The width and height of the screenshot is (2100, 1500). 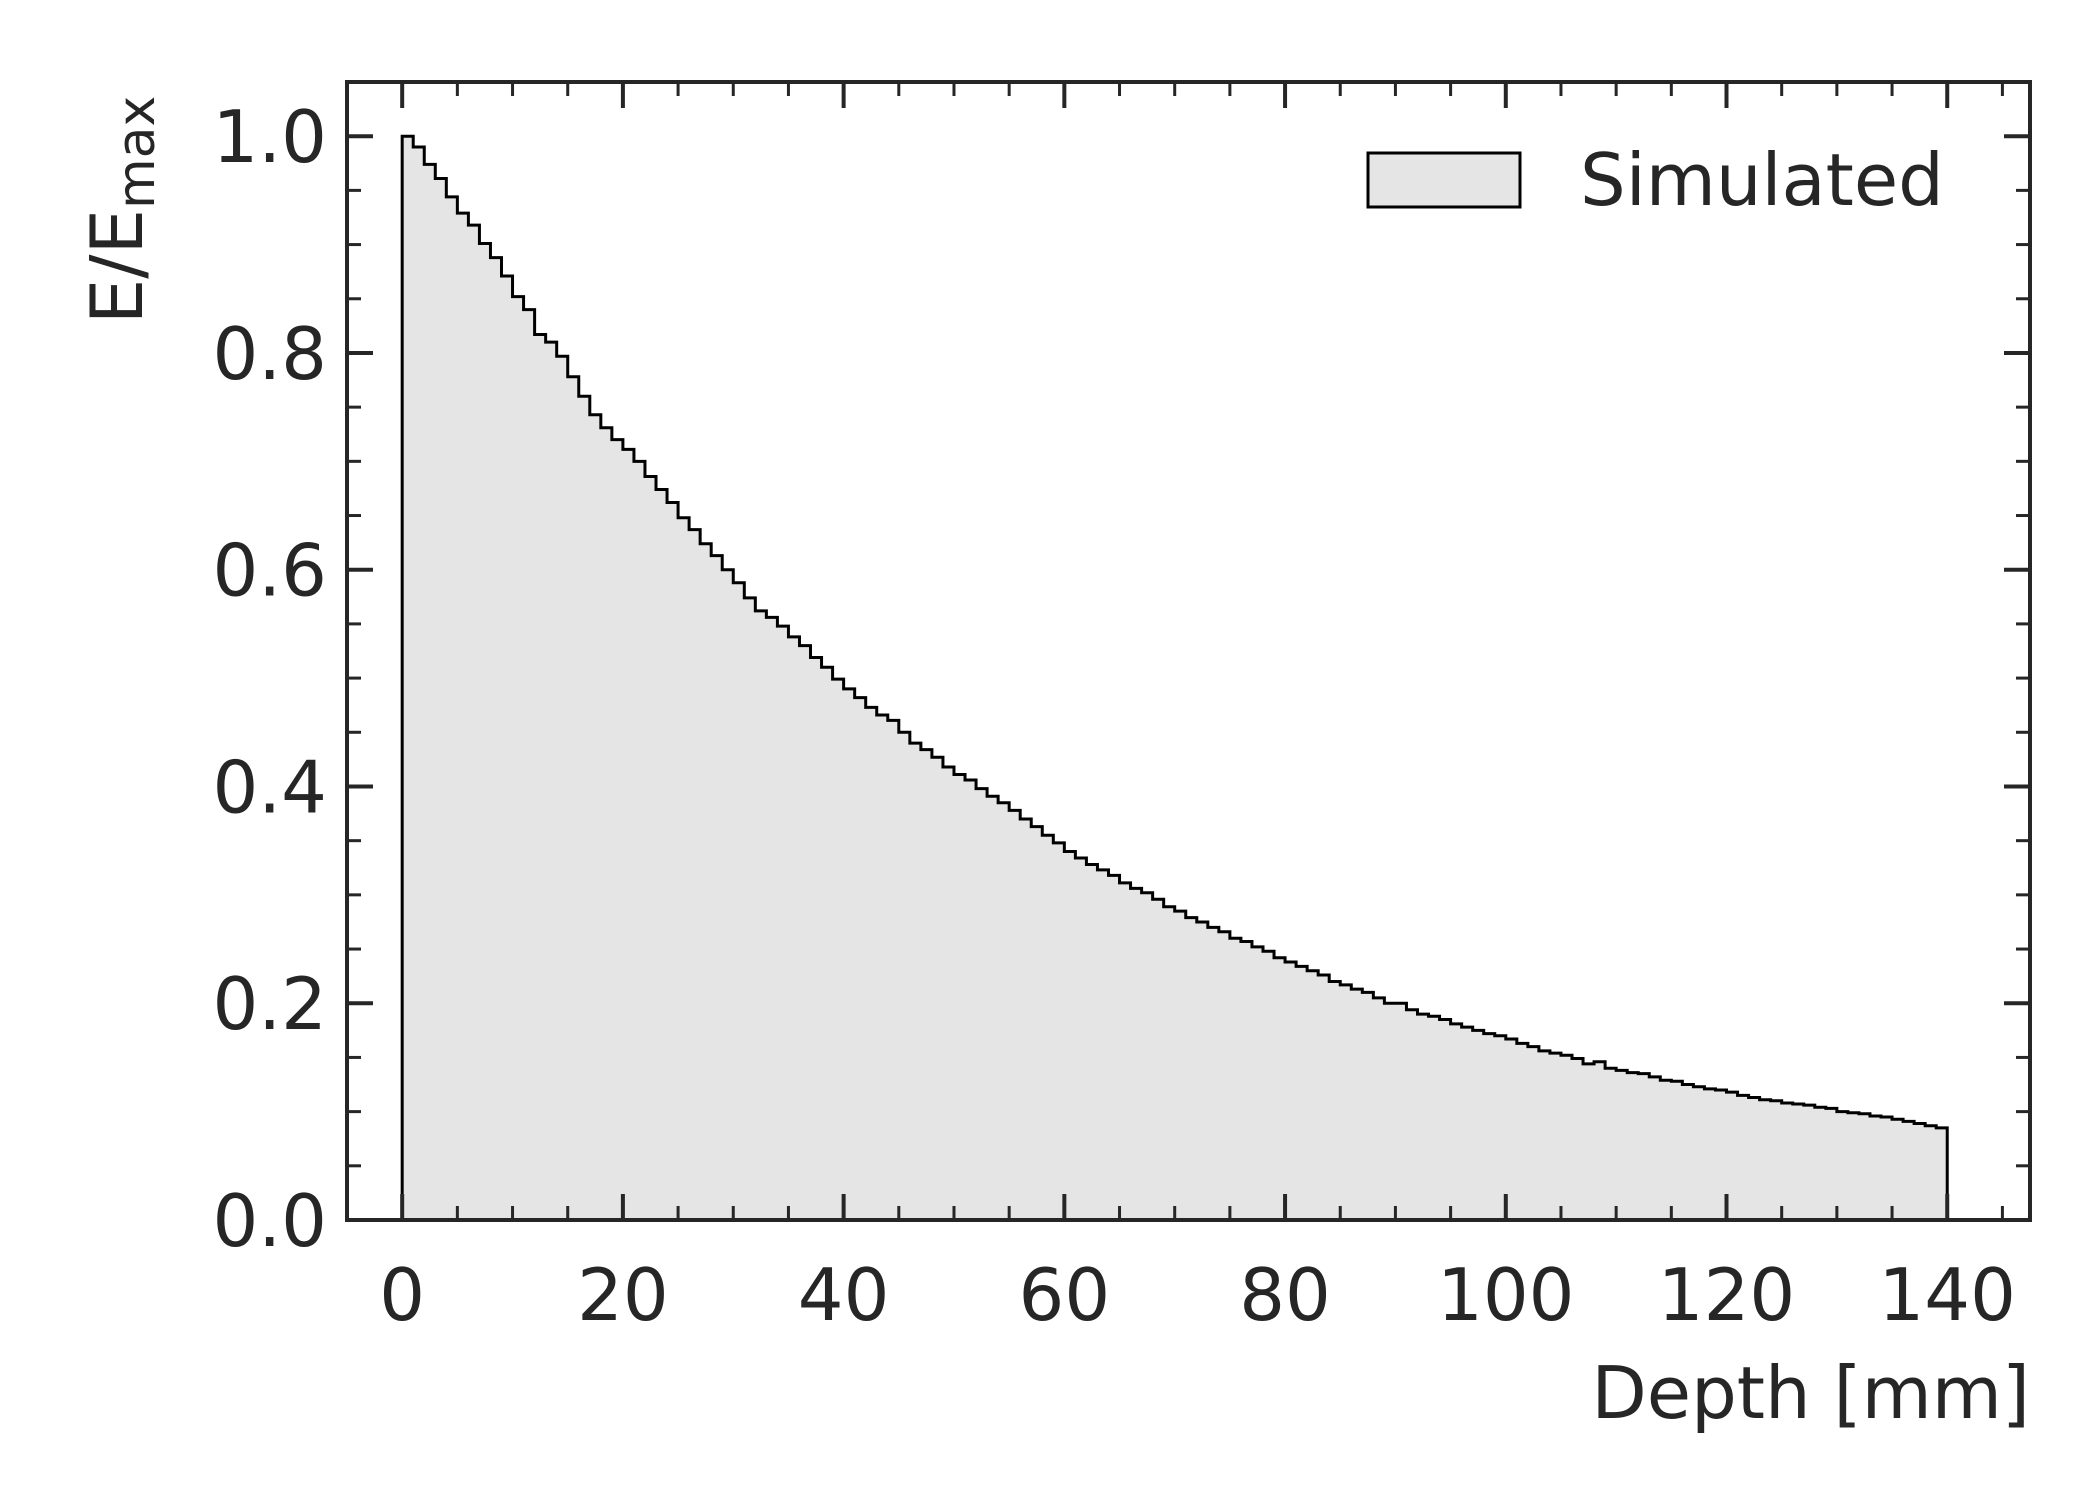 I want to click on x-axis-label: Depth [mm], so click(x=1810, y=1393).